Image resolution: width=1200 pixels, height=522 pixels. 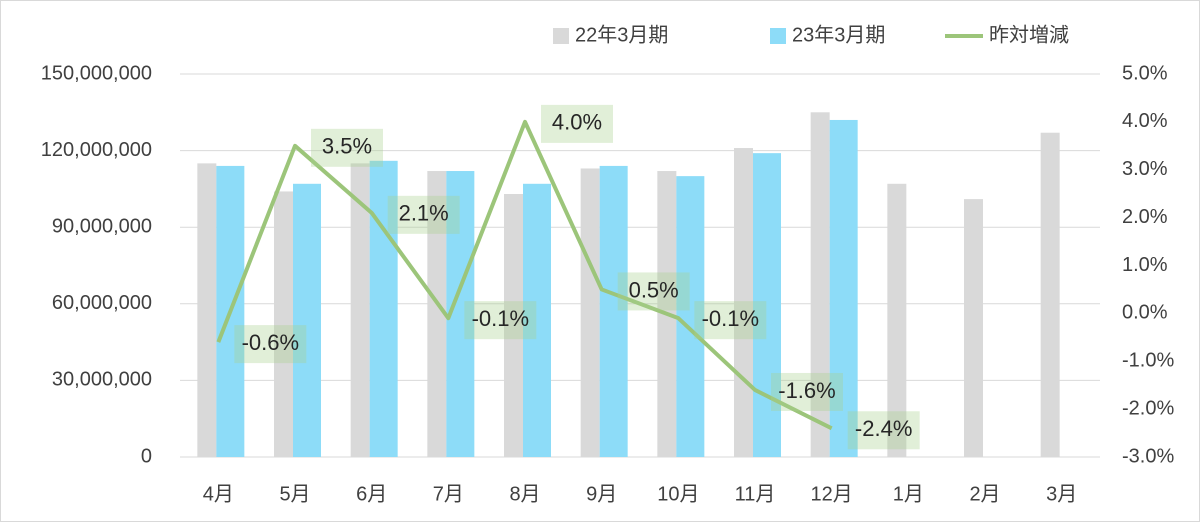 I want to click on legend-label: 23年3月期, so click(x=838, y=34).